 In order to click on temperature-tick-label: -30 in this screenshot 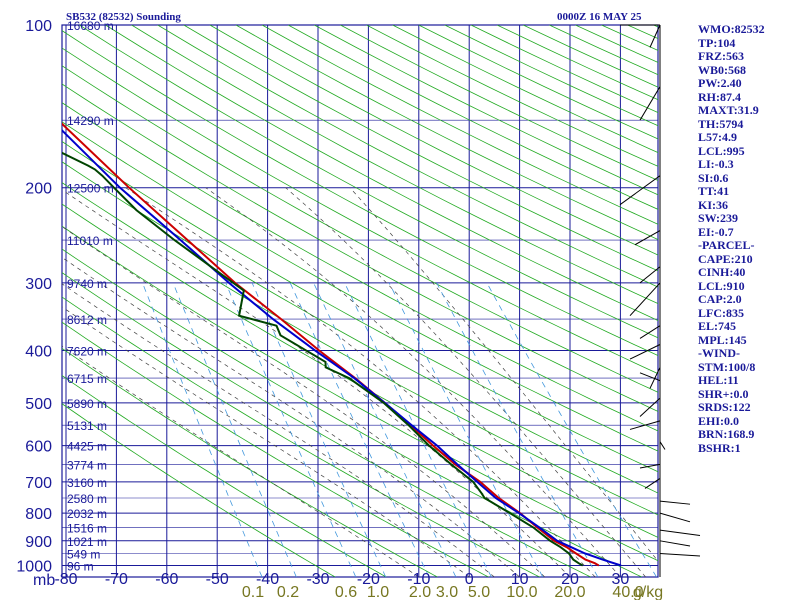, I will do `click(317, 579)`.